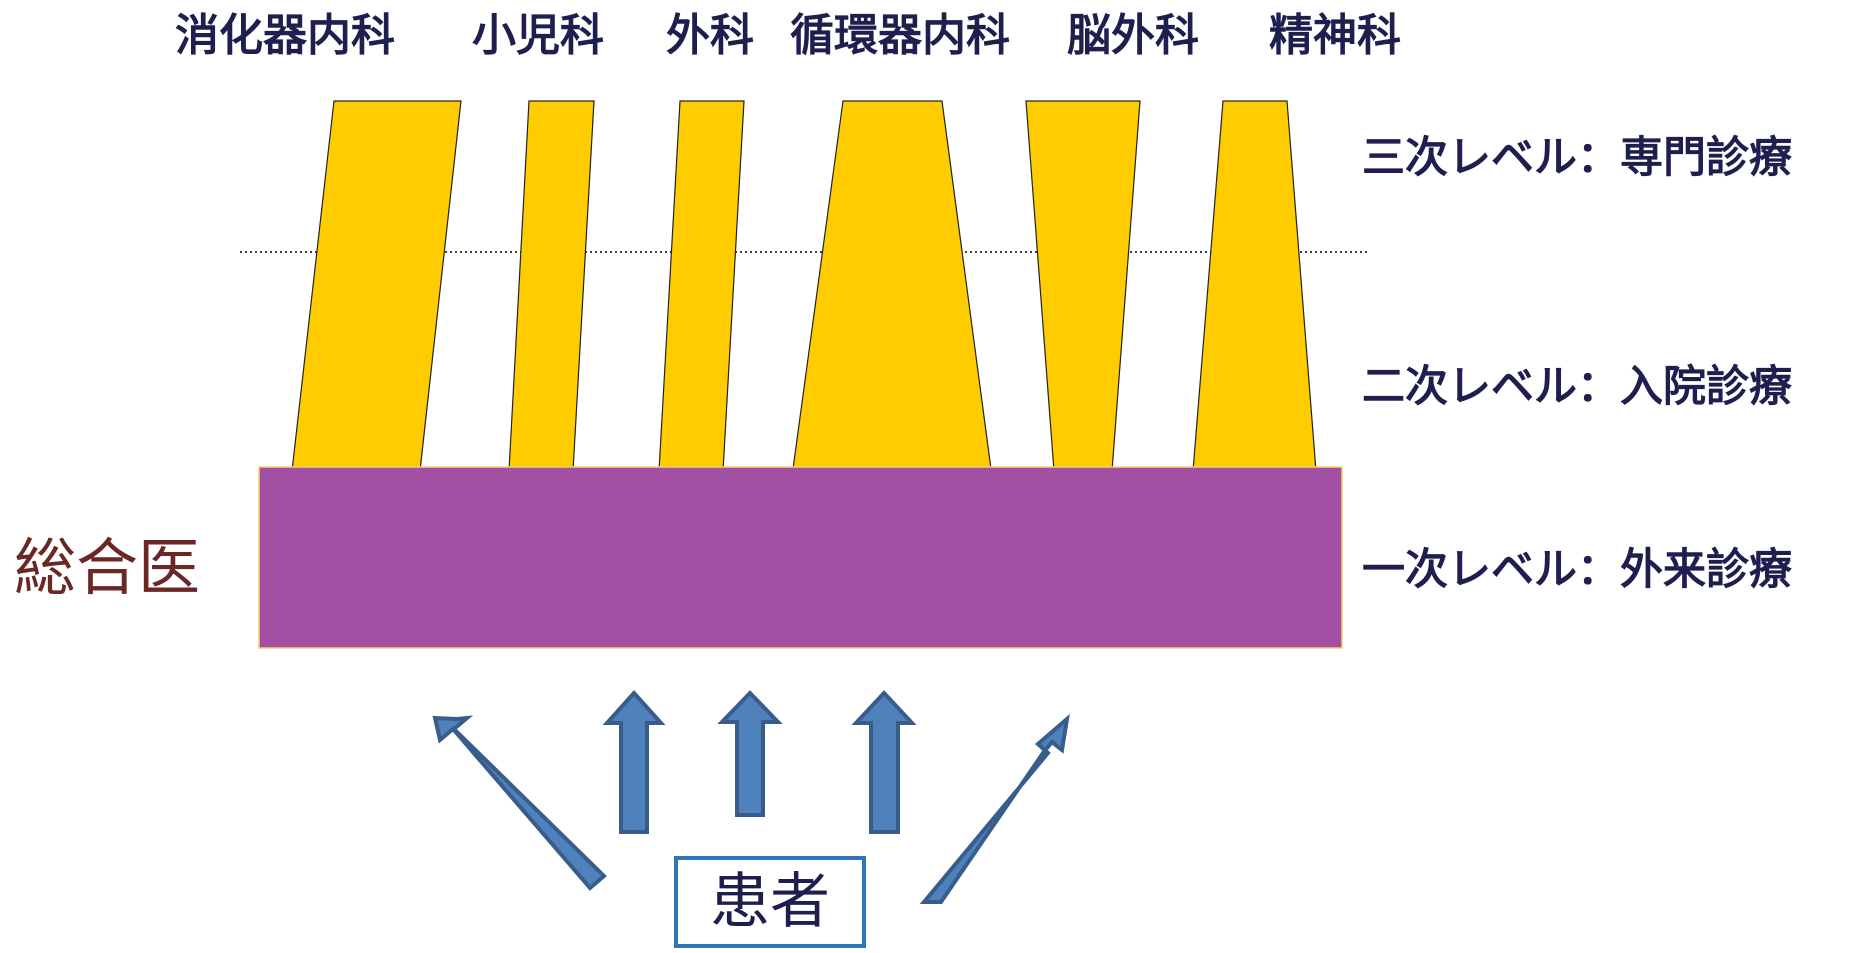 The image size is (1850, 953). What do you see at coordinates (1083, 286) in the screenshot?
I see `specialty-bar-neurosurgery` at bounding box center [1083, 286].